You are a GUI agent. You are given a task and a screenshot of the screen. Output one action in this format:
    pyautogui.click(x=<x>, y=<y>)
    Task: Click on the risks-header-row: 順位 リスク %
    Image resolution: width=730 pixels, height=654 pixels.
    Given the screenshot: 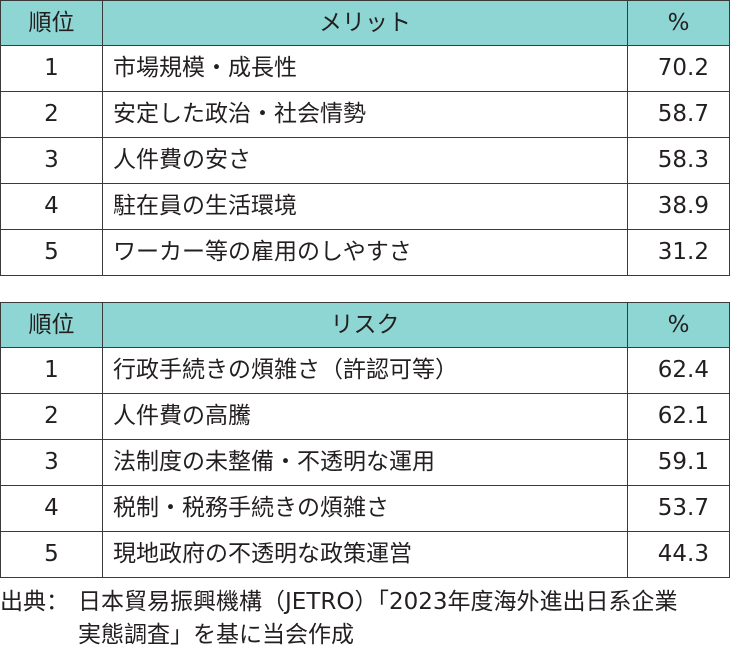 What is the action you would take?
    pyautogui.click(x=365, y=325)
    